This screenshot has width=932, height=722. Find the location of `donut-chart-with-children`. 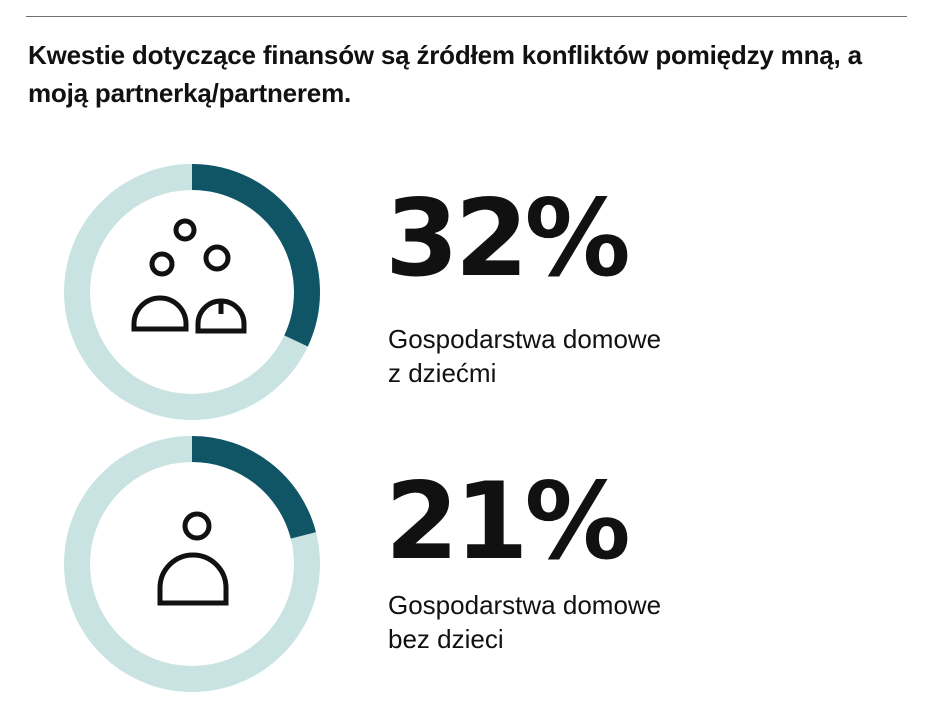

donut-chart-with-children is located at coordinates (192, 292).